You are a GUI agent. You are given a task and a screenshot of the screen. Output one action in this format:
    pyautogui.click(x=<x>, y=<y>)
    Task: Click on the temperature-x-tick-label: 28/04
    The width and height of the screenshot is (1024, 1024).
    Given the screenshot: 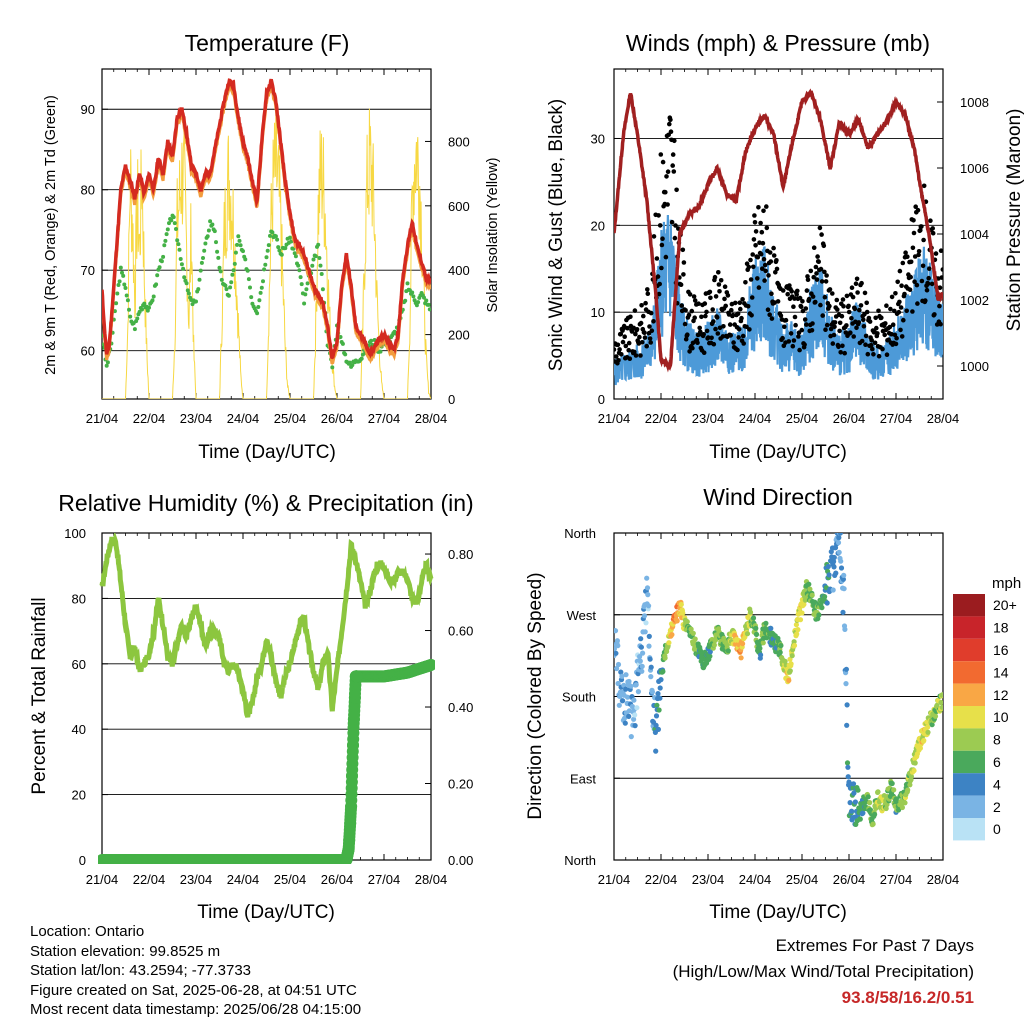 What is the action you would take?
    pyautogui.click(x=431, y=418)
    